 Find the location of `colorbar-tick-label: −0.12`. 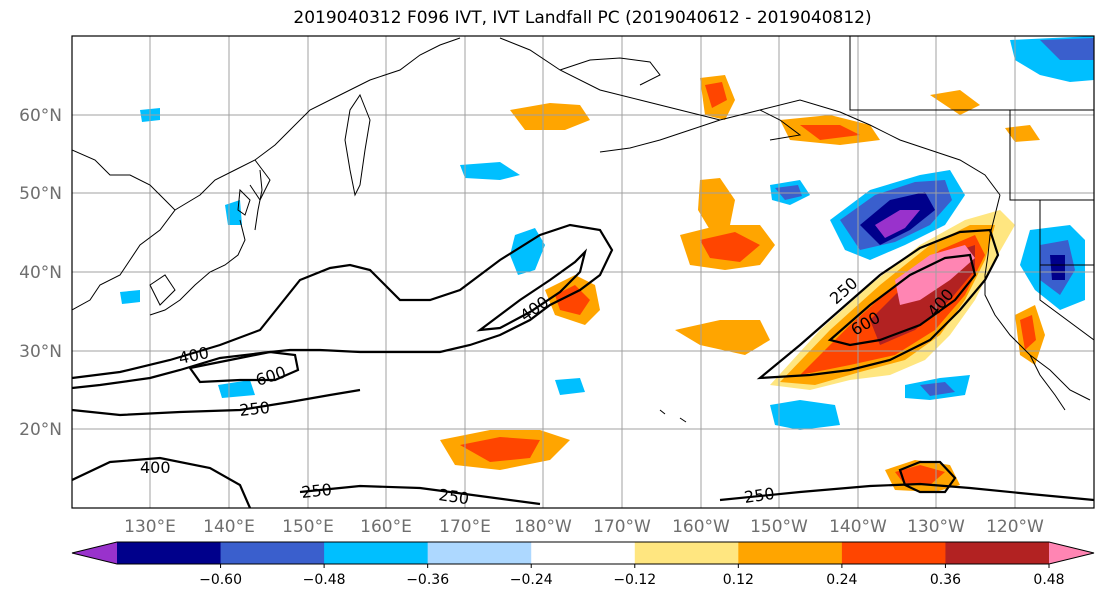

colorbar-tick-label: −0.12 is located at coordinates (634, 580).